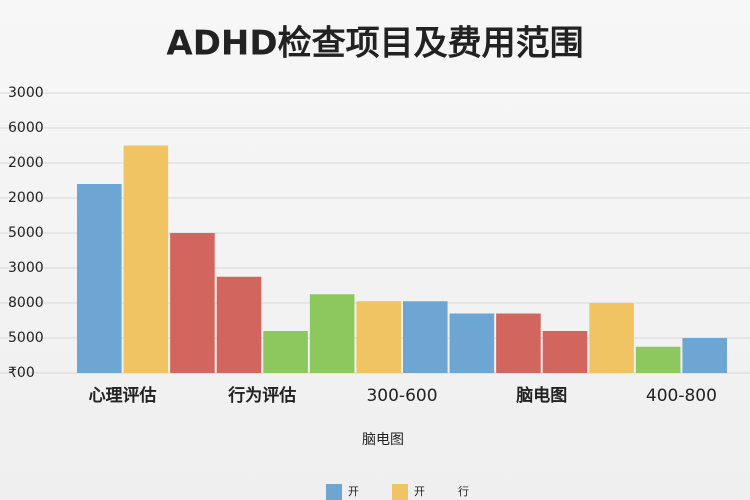 This screenshot has height=500, width=750. I want to click on x-tick-label: 脑电图, so click(541, 395).